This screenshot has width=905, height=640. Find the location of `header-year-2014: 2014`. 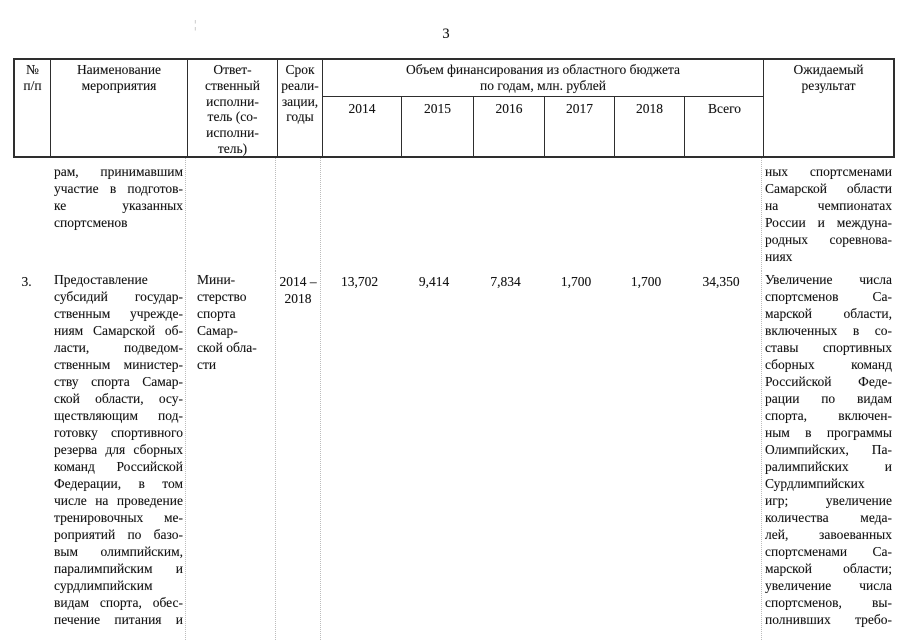

header-year-2014: 2014 is located at coordinates (362, 108).